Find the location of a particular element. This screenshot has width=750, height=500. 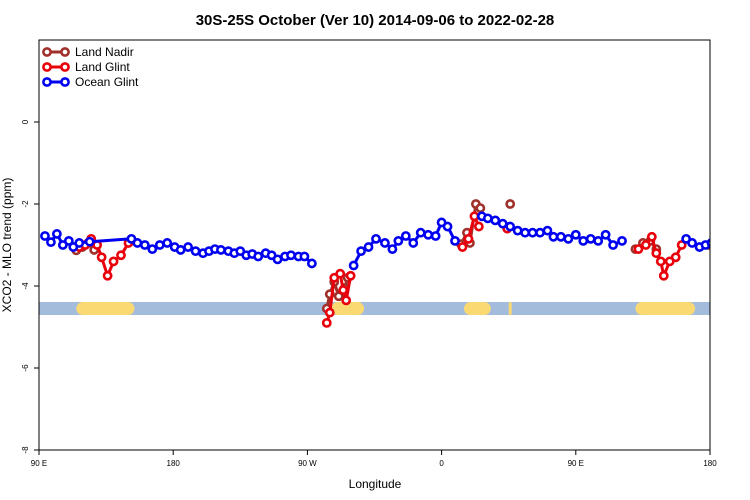

y-tick-label: -6 is located at coordinates (25, 368).